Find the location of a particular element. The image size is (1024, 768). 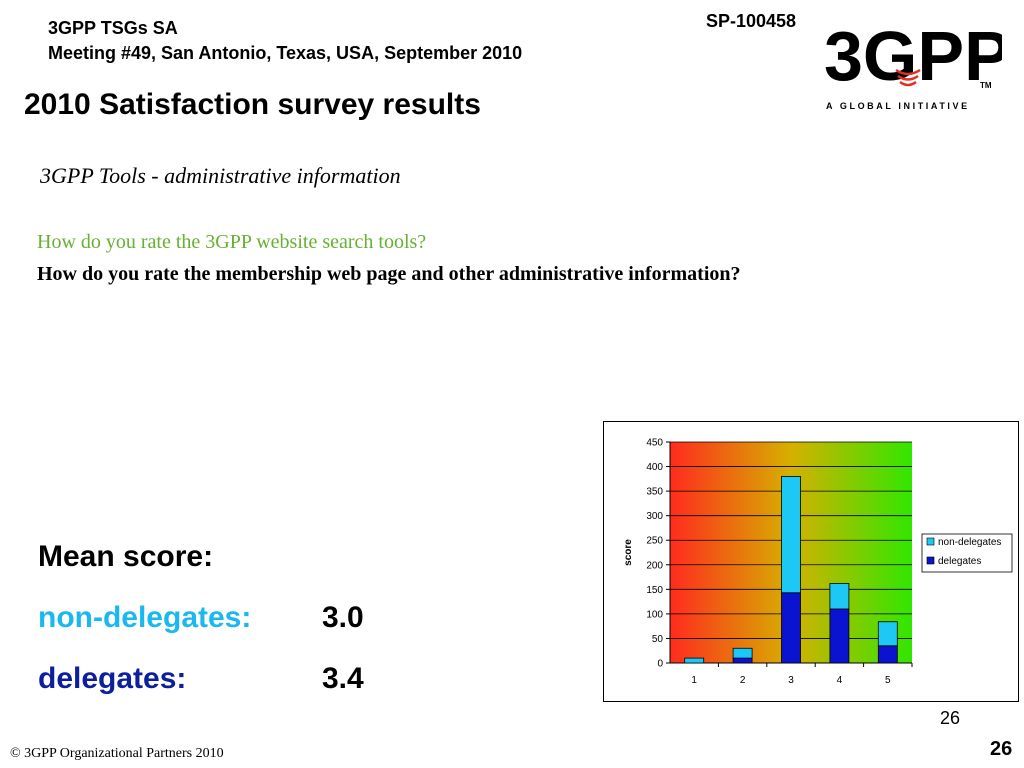

mean-score-label: Mean score: is located at coordinates (126, 556).